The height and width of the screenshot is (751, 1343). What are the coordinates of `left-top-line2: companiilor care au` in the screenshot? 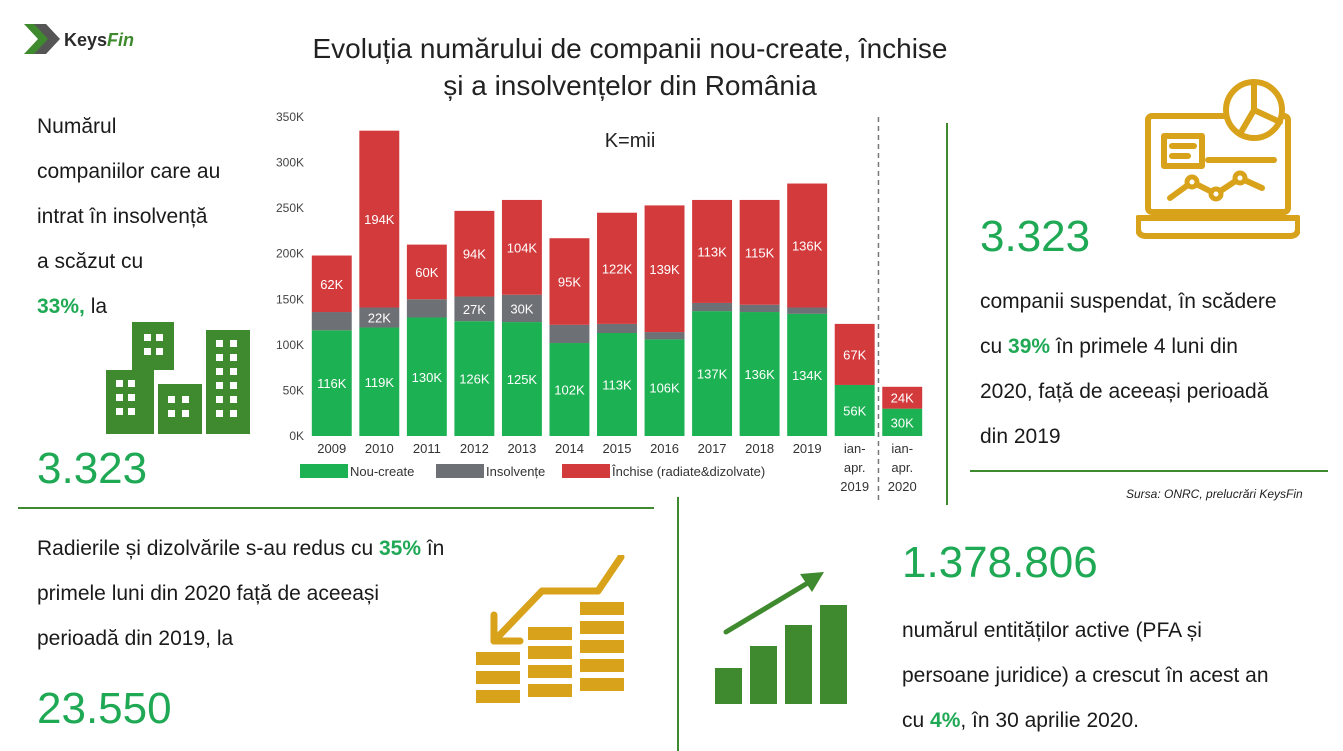 It's located at (129, 171).